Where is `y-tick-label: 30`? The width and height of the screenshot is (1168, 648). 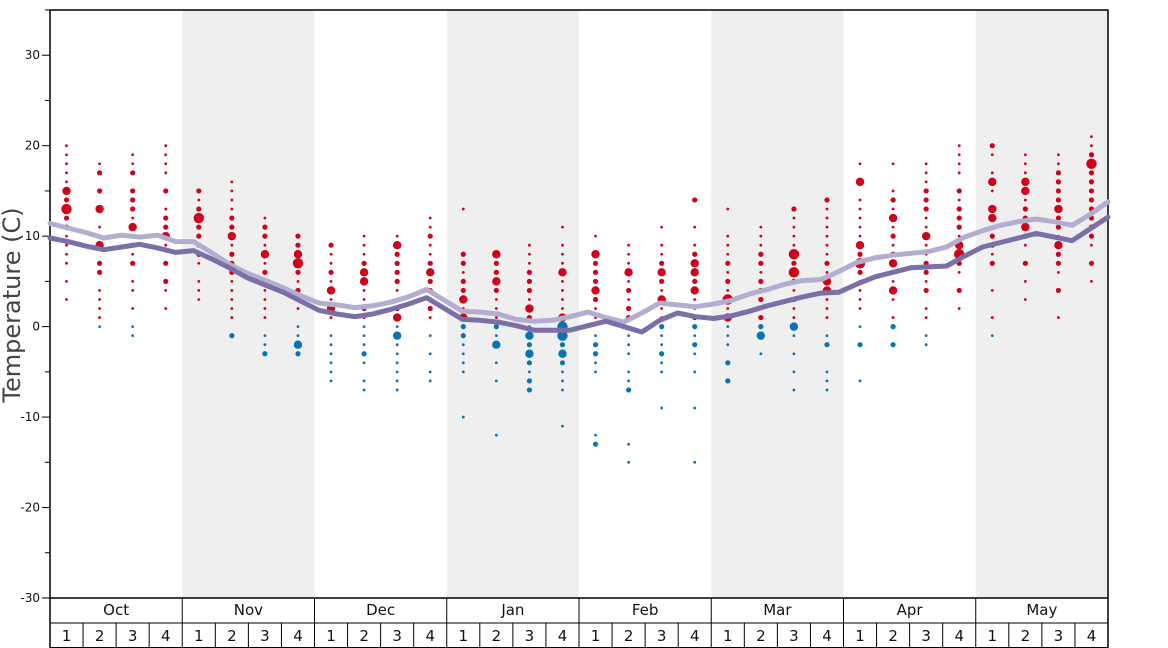 y-tick-label: 30 is located at coordinates (32, 55).